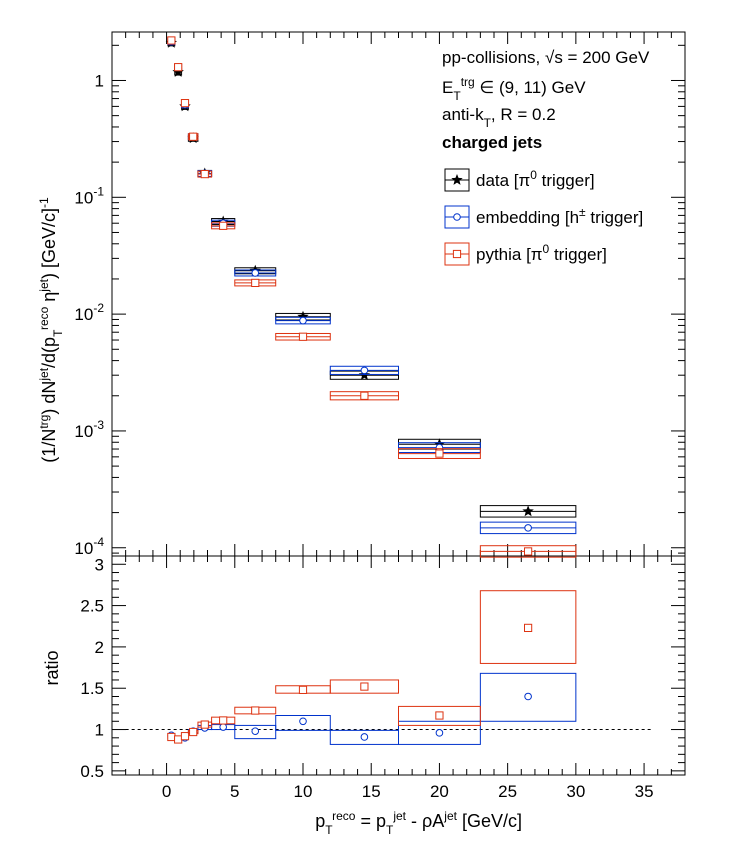 Image resolution: width=748 pixels, height=855 pixels. What do you see at coordinates (644, 791) in the screenshot?
I see `x-tick-label: 35` at bounding box center [644, 791].